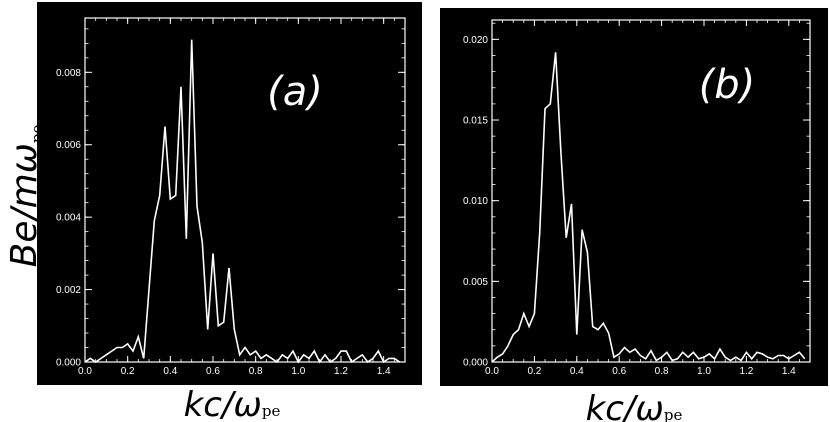  Describe the element at coordinates (68, 218) in the screenshot. I see `y-tick-label-a: 0.004` at that location.